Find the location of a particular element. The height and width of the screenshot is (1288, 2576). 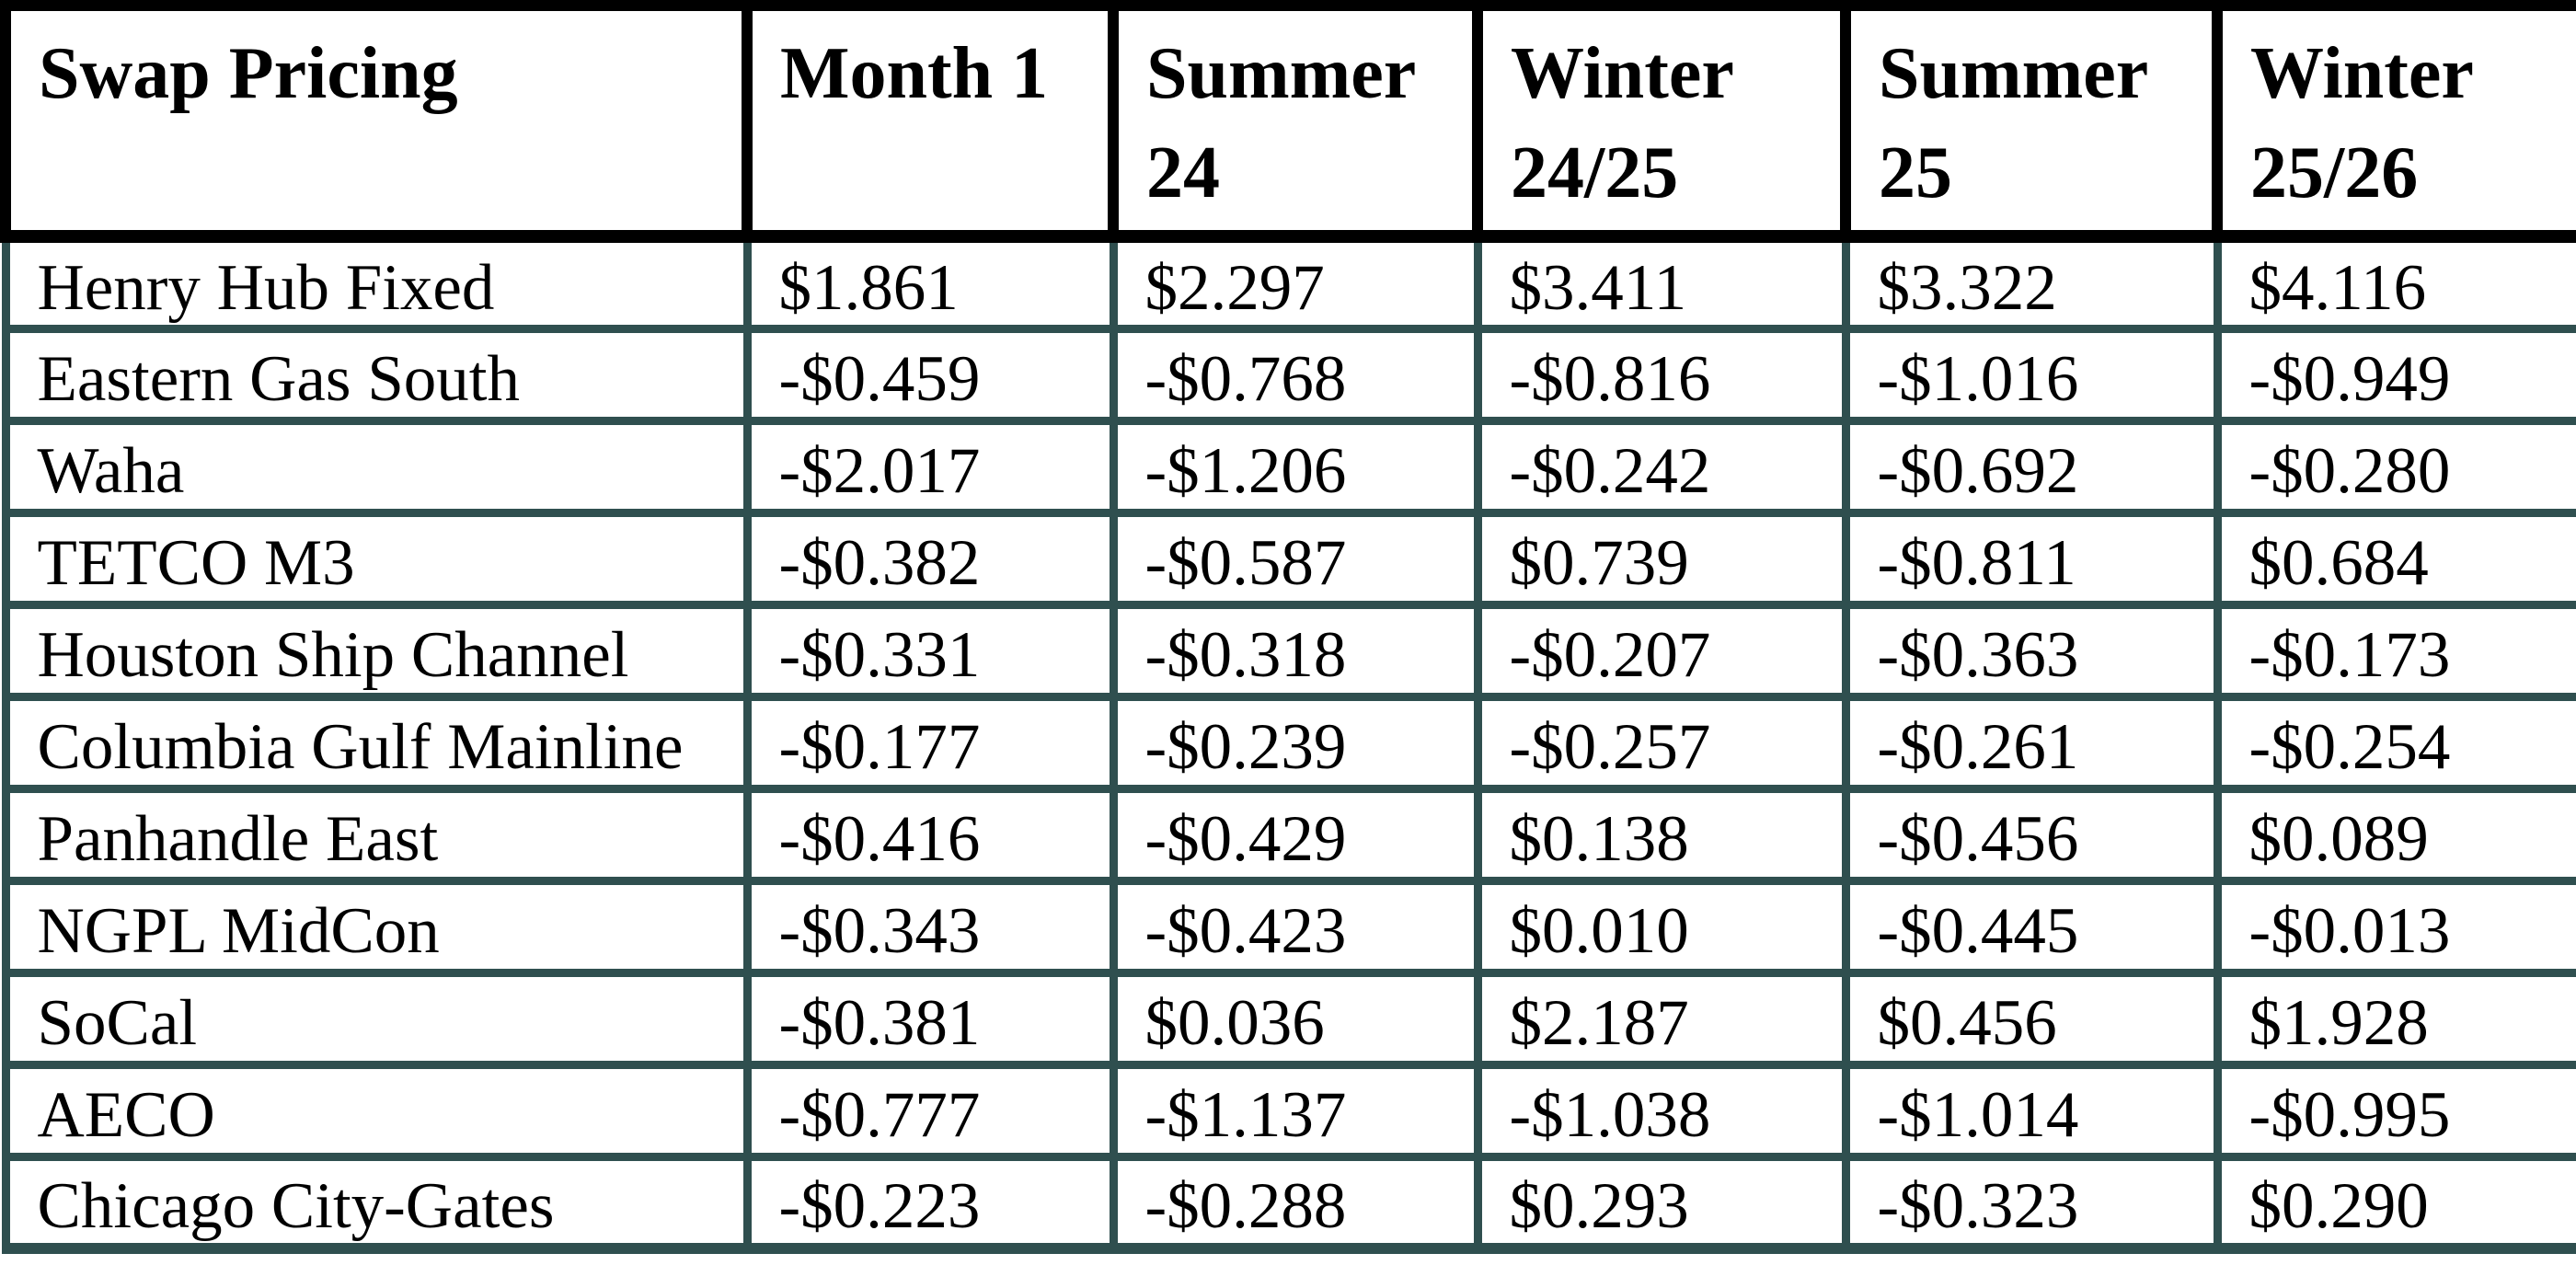

price-cell: -$0.331 is located at coordinates (930, 650).